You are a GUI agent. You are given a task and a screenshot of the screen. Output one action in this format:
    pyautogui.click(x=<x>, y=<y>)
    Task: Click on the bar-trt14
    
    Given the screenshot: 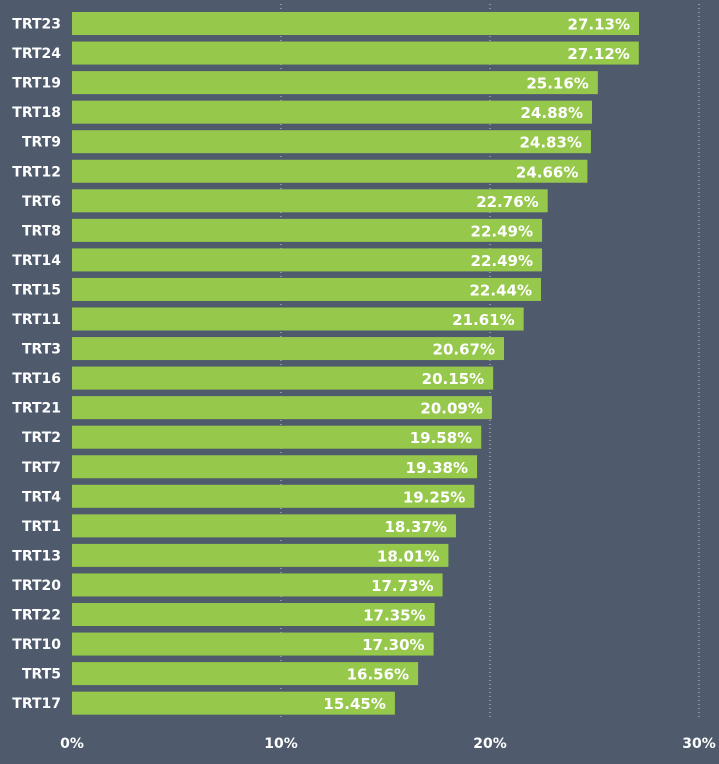 What is the action you would take?
    pyautogui.click(x=307, y=260)
    